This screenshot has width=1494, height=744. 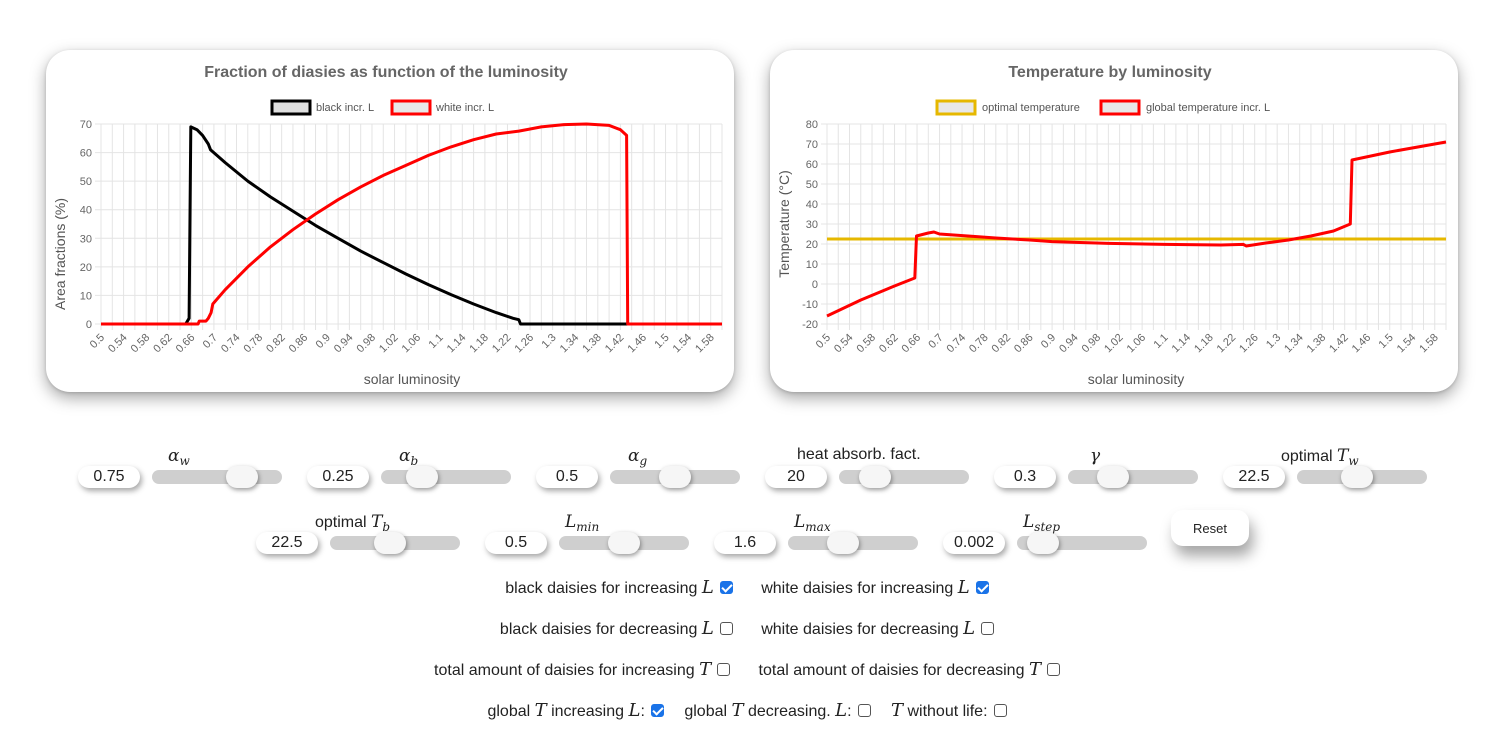 What do you see at coordinates (889, 344) in the screenshot?
I see `x-tick-label: 0.62` at bounding box center [889, 344].